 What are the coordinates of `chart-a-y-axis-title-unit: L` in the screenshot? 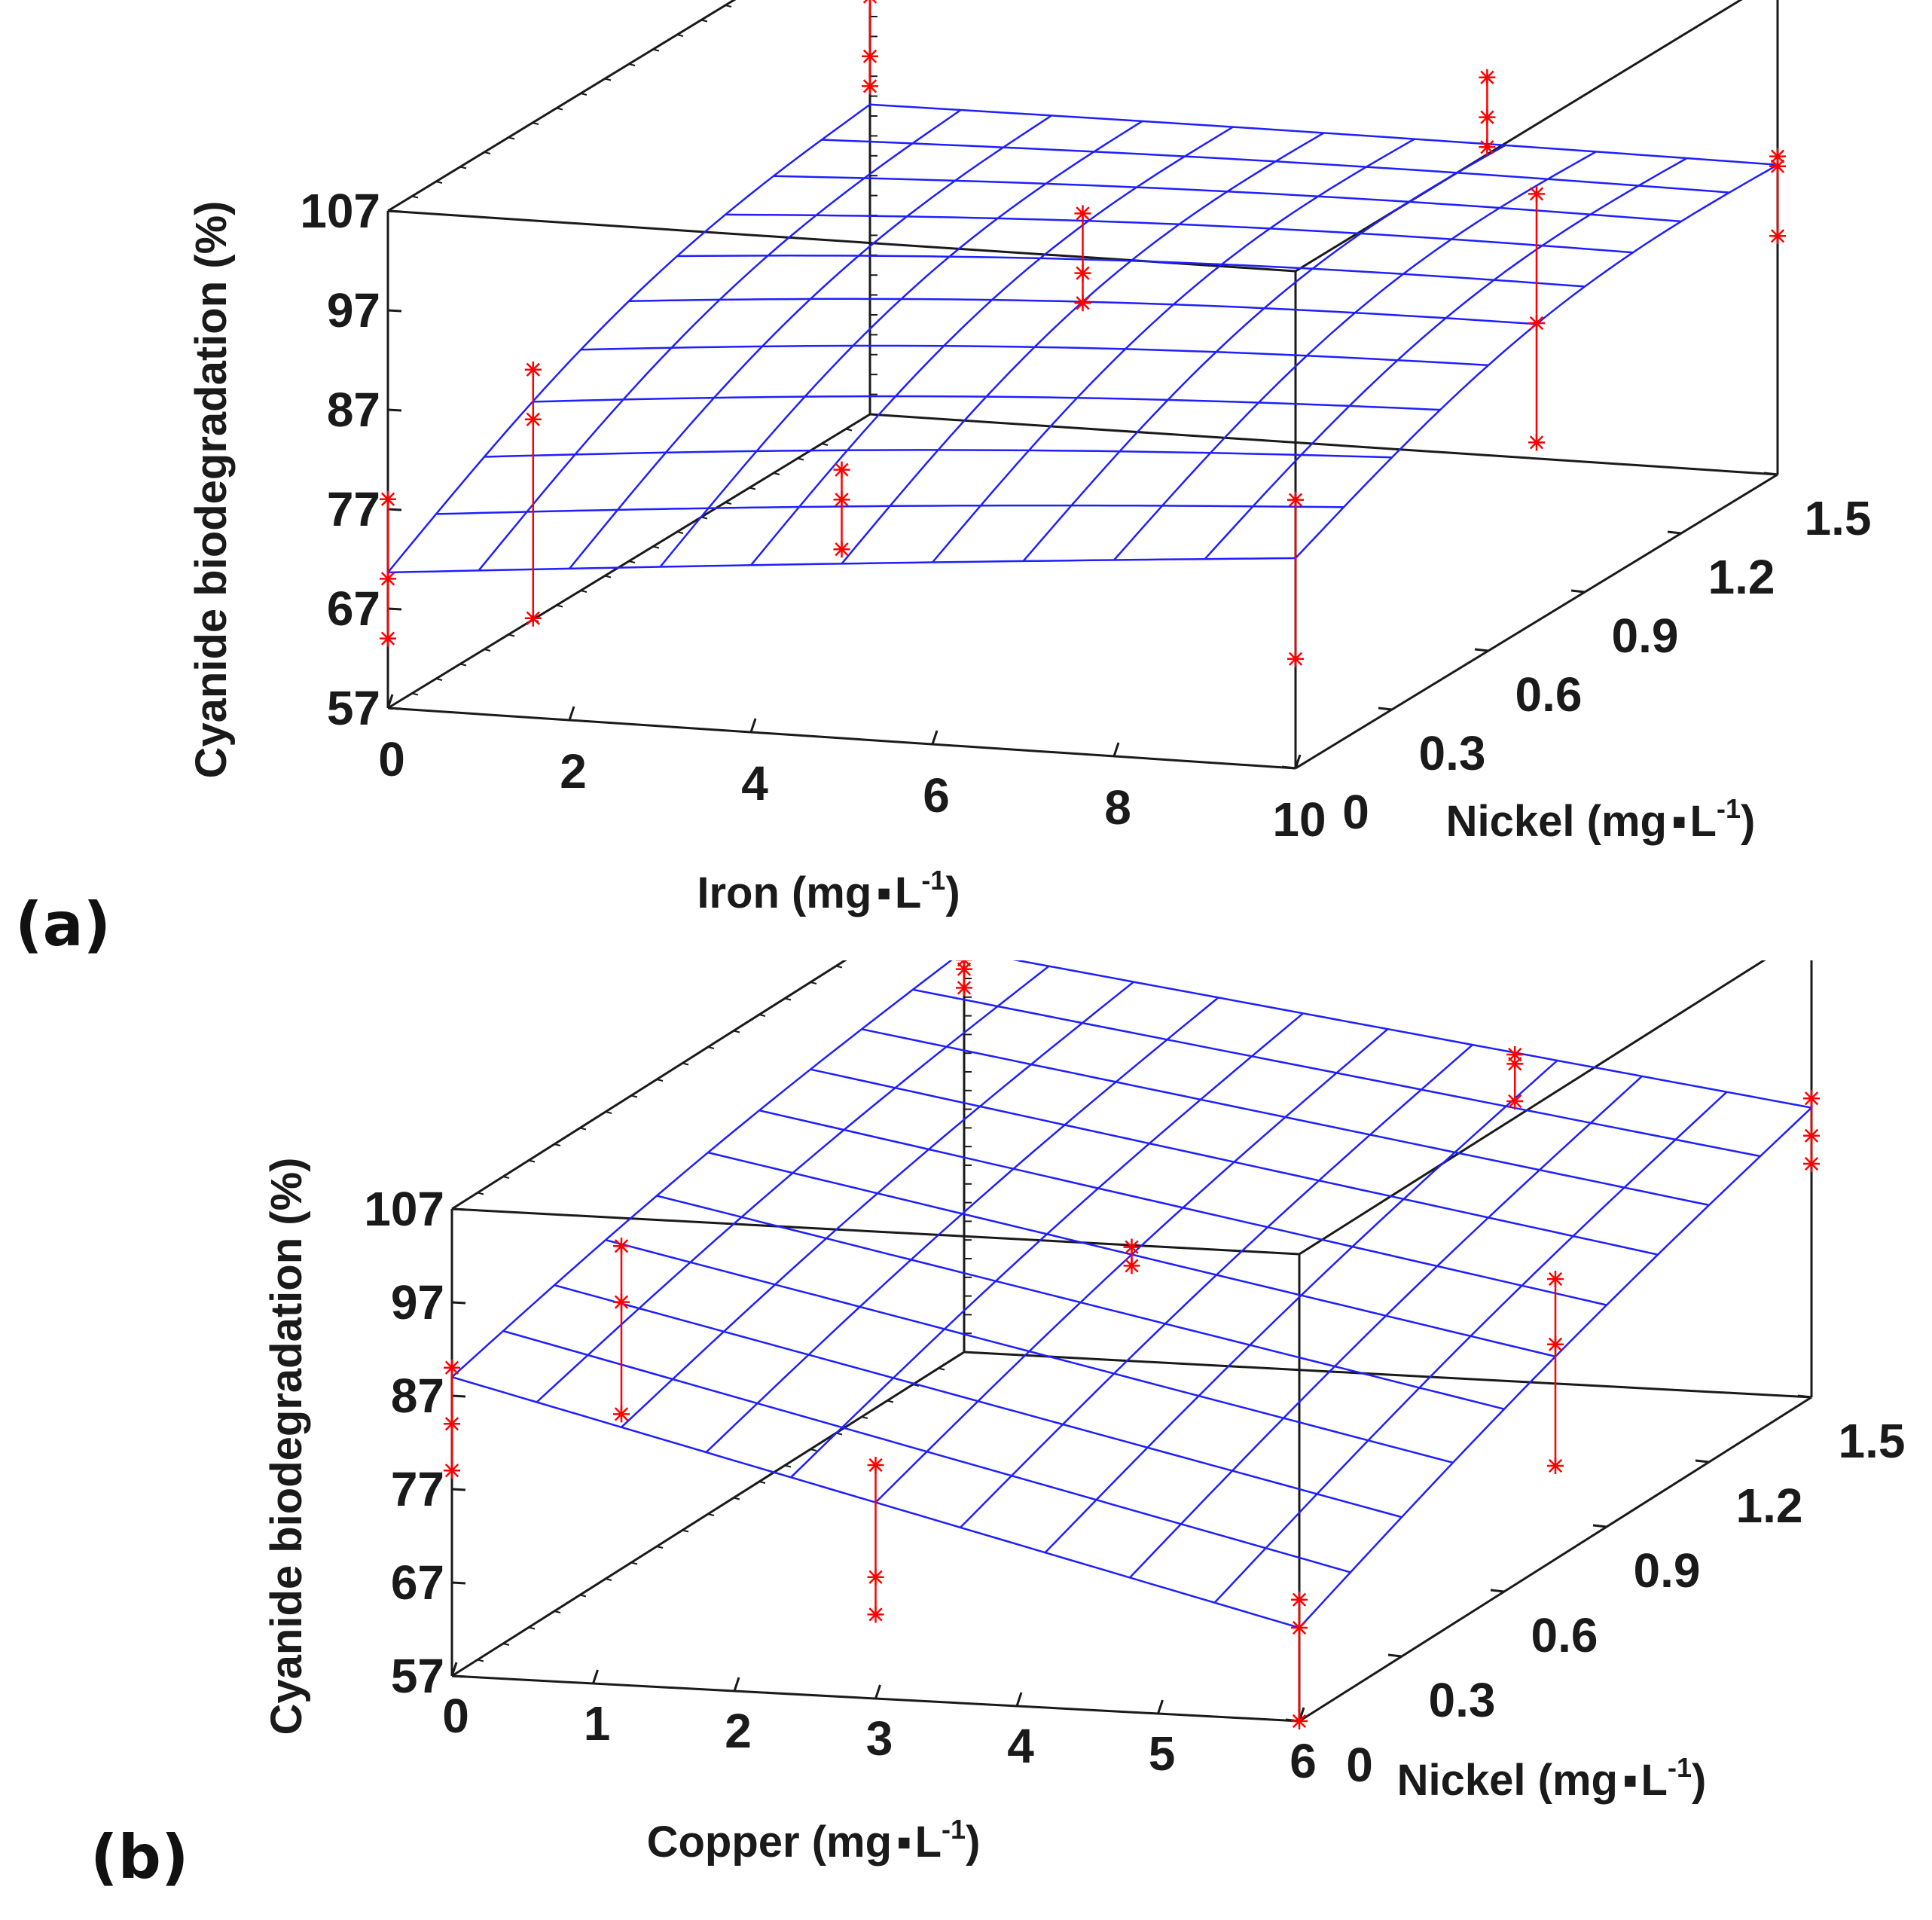 It's located at (1704, 821).